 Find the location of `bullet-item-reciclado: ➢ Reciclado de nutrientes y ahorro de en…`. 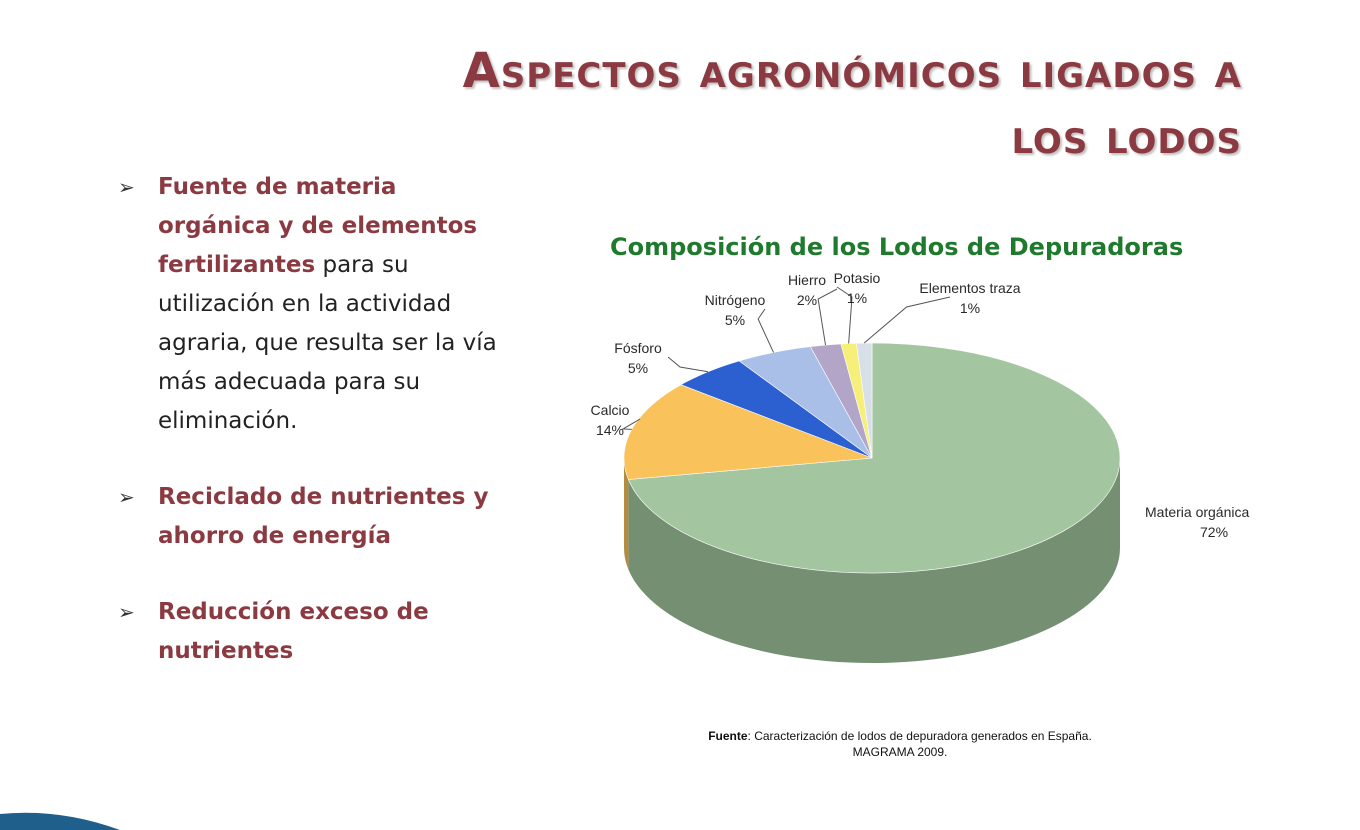

bullet-item-reciclado: ➢ Reciclado de nutrientes y ahorro de en… is located at coordinates (308, 517).